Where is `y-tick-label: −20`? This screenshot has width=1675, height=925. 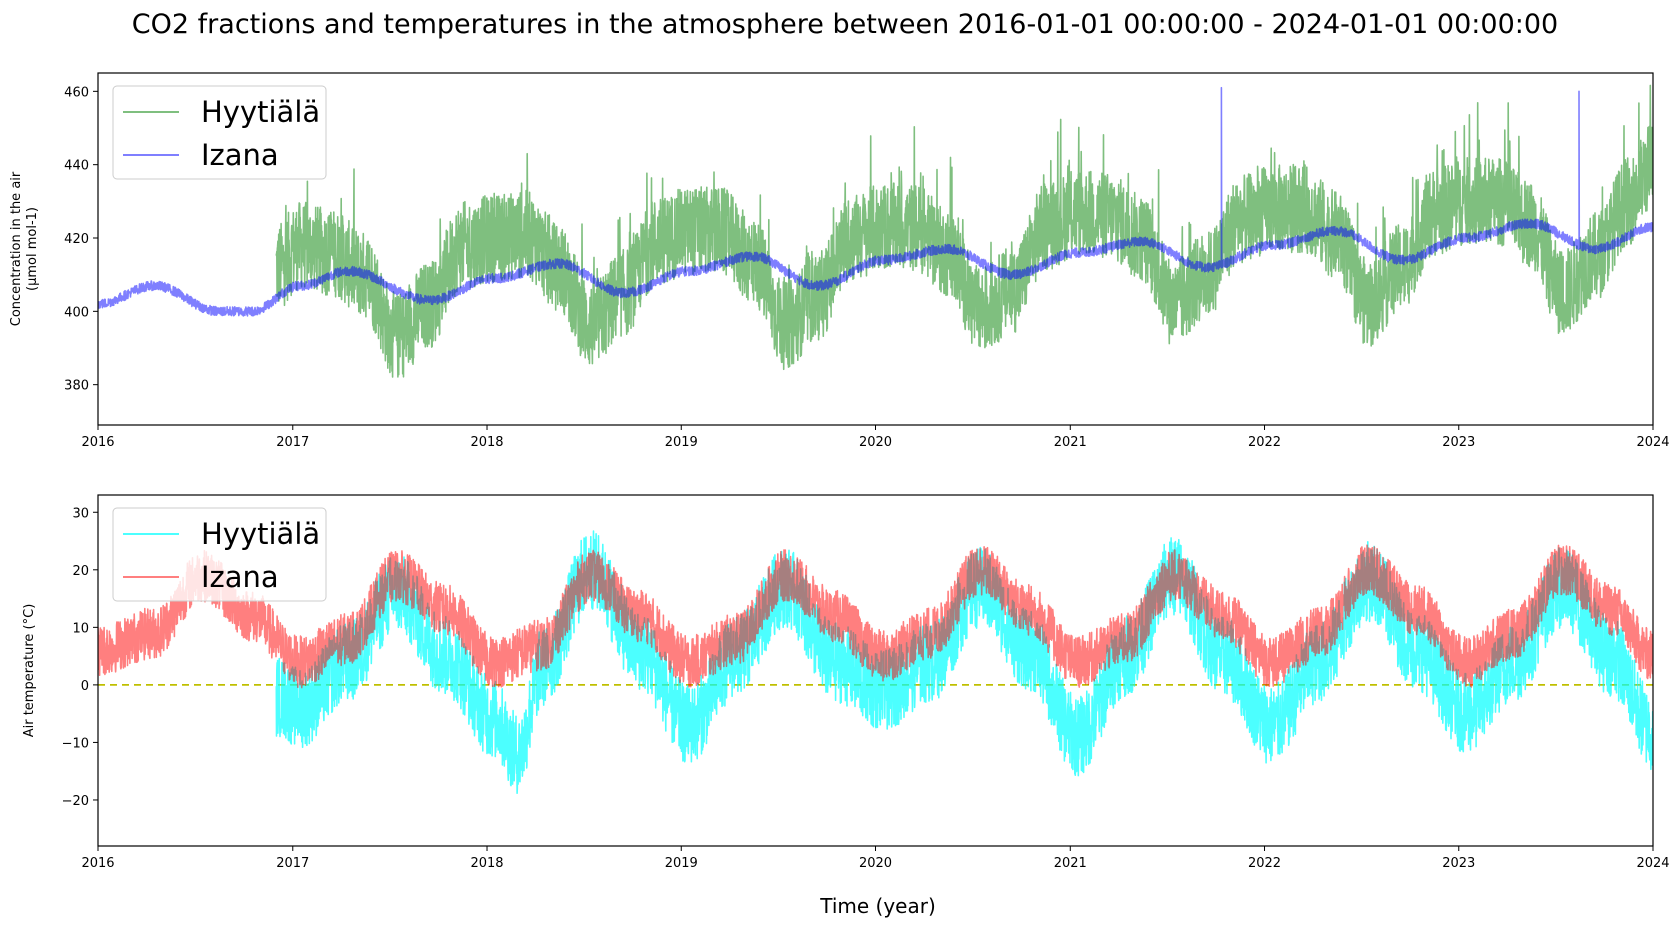
y-tick-label: −20 is located at coordinates (75, 801).